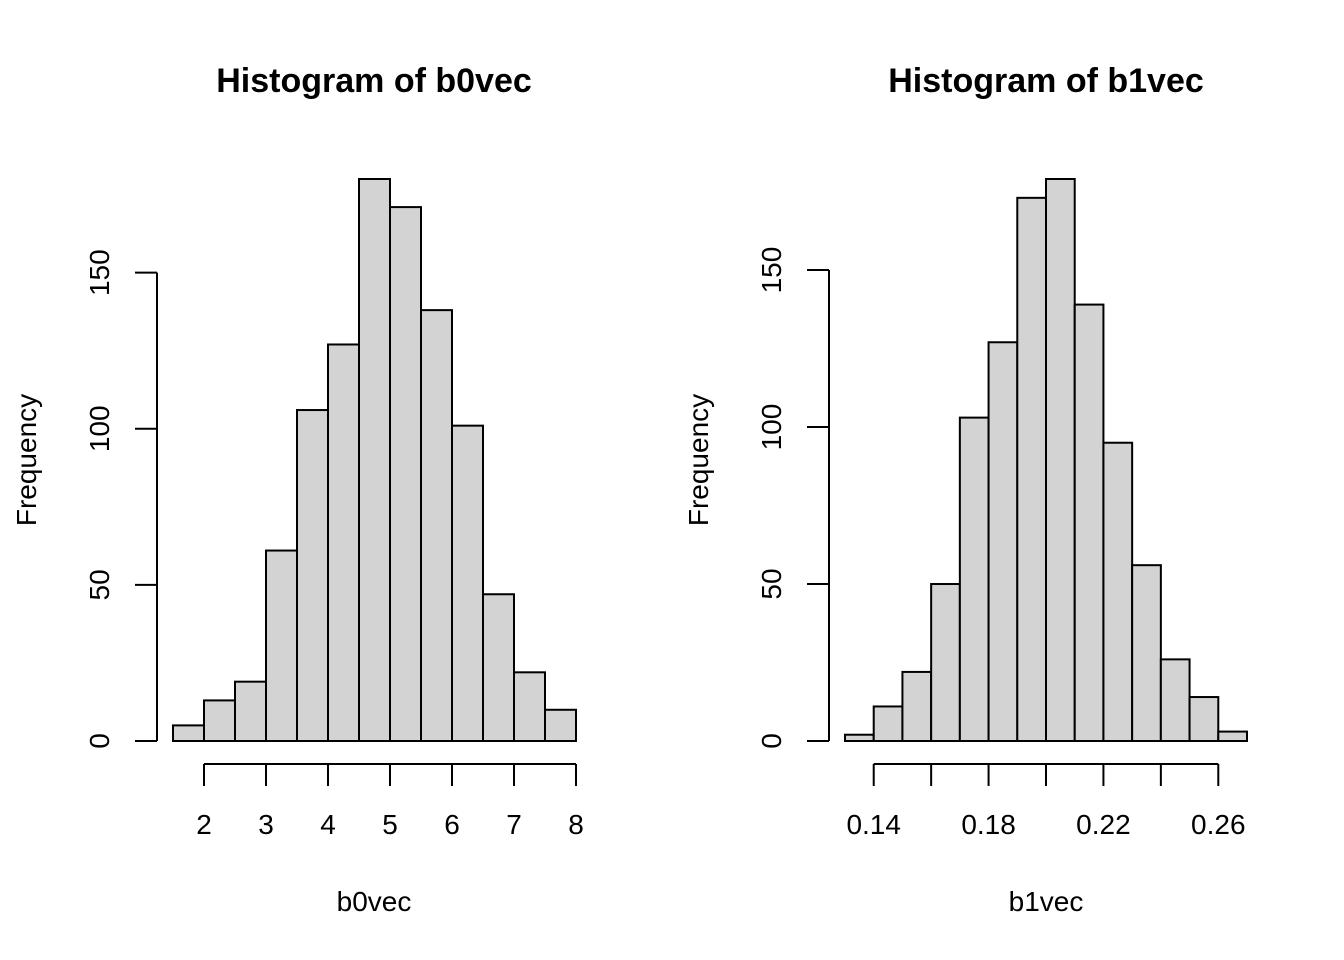 The height and width of the screenshot is (960, 1344). Describe the element at coordinates (390, 824) in the screenshot. I see `x-tick-label: 5` at that location.